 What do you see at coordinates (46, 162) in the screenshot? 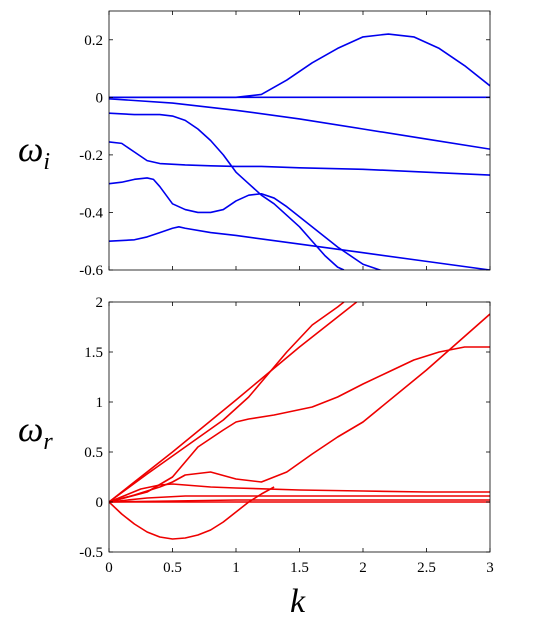
I see `top-ylabel-subscript: i` at bounding box center [46, 162].